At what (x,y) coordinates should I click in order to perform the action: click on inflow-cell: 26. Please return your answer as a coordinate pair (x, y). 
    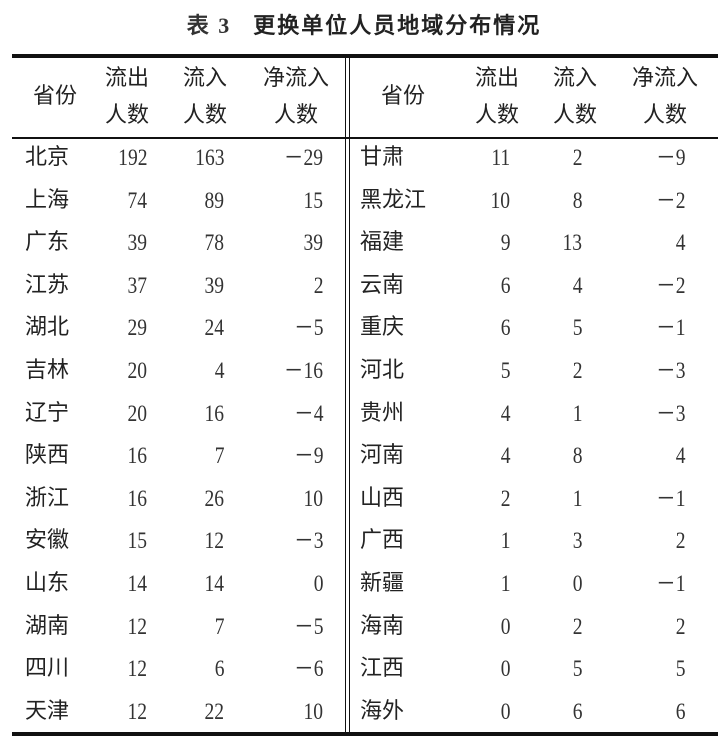
    Looking at the image, I should click on (214, 498).